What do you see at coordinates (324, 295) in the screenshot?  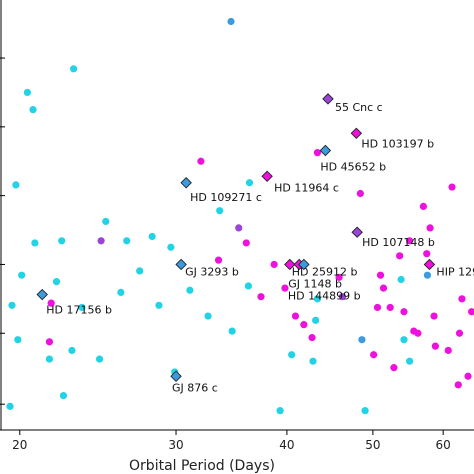 I see `annotation-label: HD 144899 b` at bounding box center [324, 295].